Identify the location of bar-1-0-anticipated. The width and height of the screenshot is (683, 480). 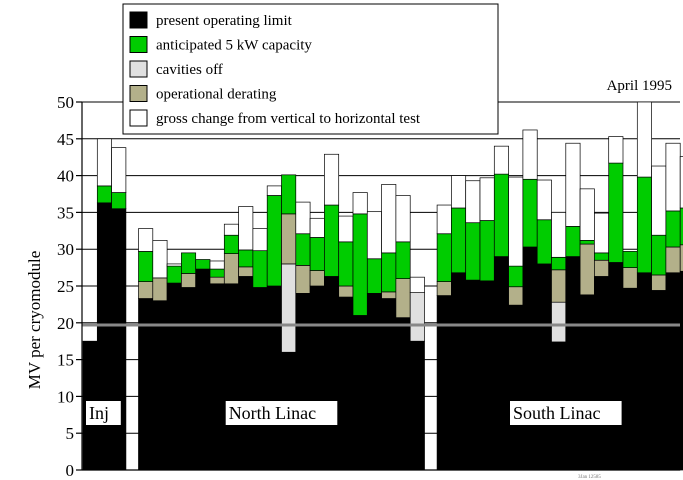
(146, 266).